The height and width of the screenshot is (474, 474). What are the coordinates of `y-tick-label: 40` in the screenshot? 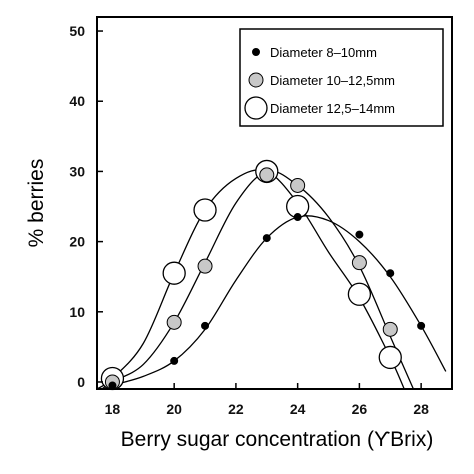 It's located at (77, 101).